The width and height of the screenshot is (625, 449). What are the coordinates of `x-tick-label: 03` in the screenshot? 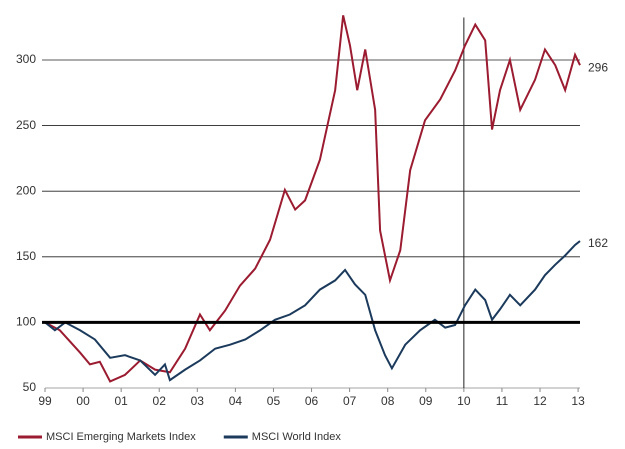 It's located at (198, 401).